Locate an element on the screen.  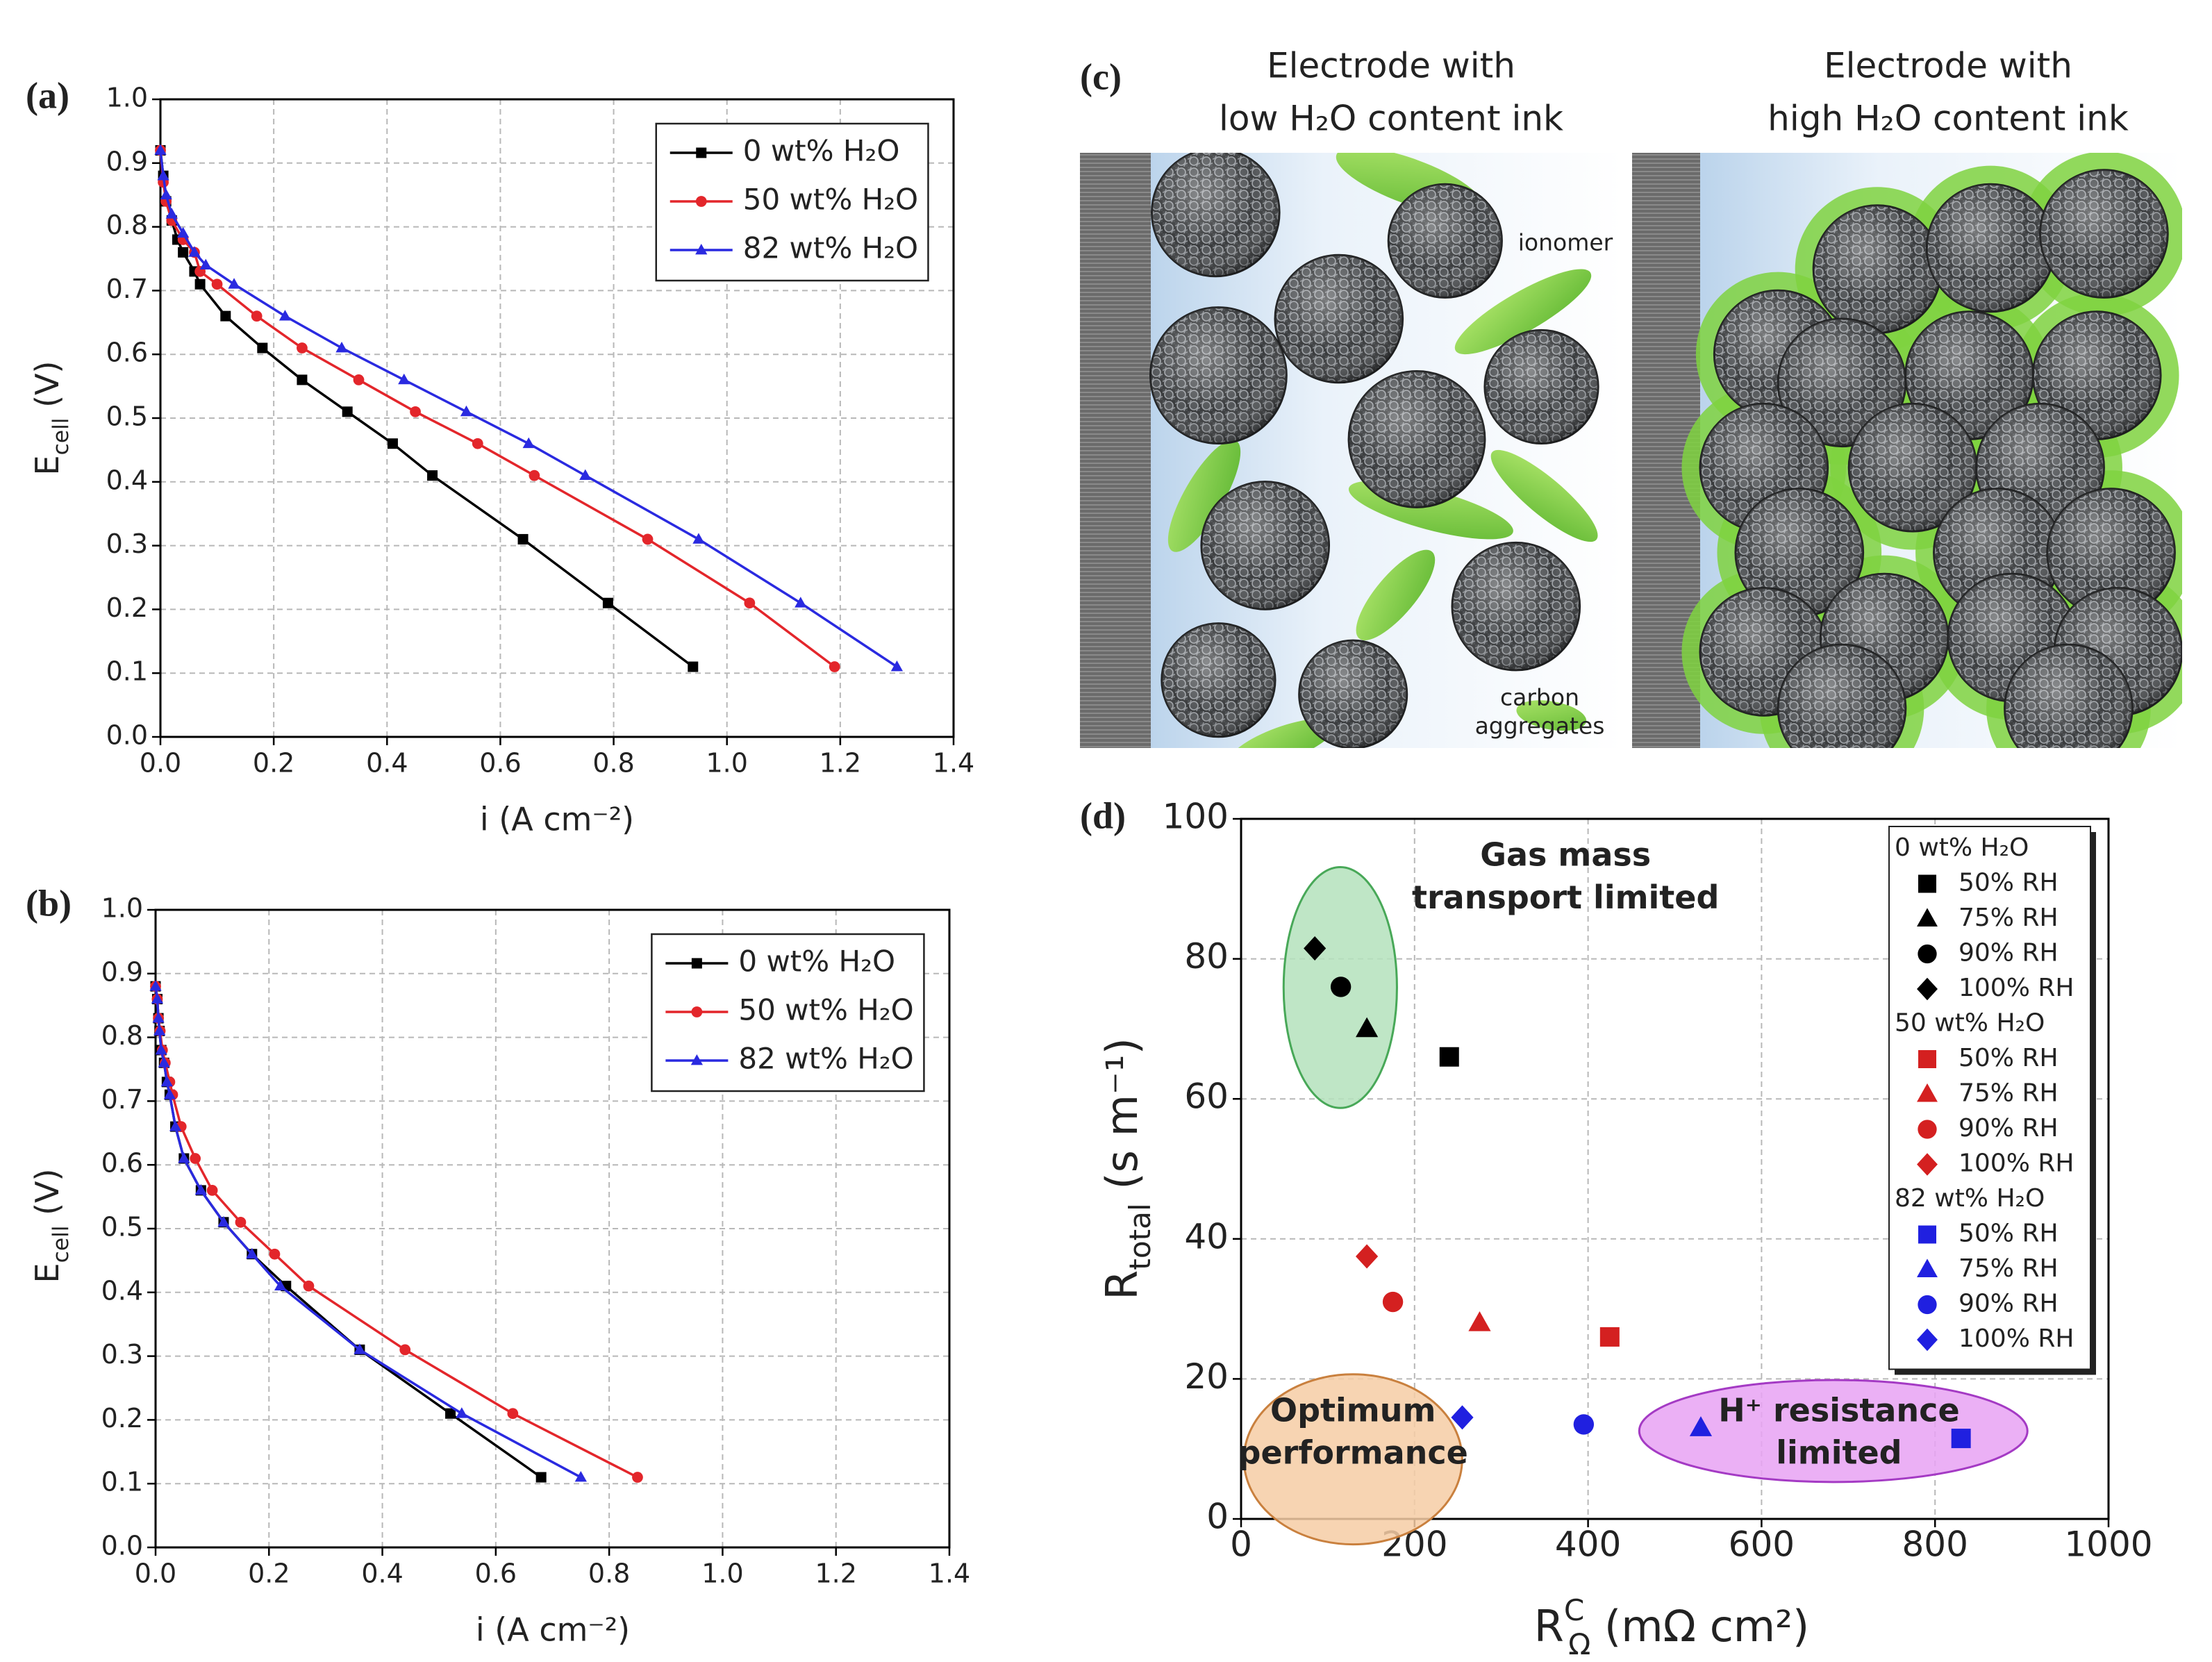
x-axis-label-part: C is located at coordinates (1574, 1610).